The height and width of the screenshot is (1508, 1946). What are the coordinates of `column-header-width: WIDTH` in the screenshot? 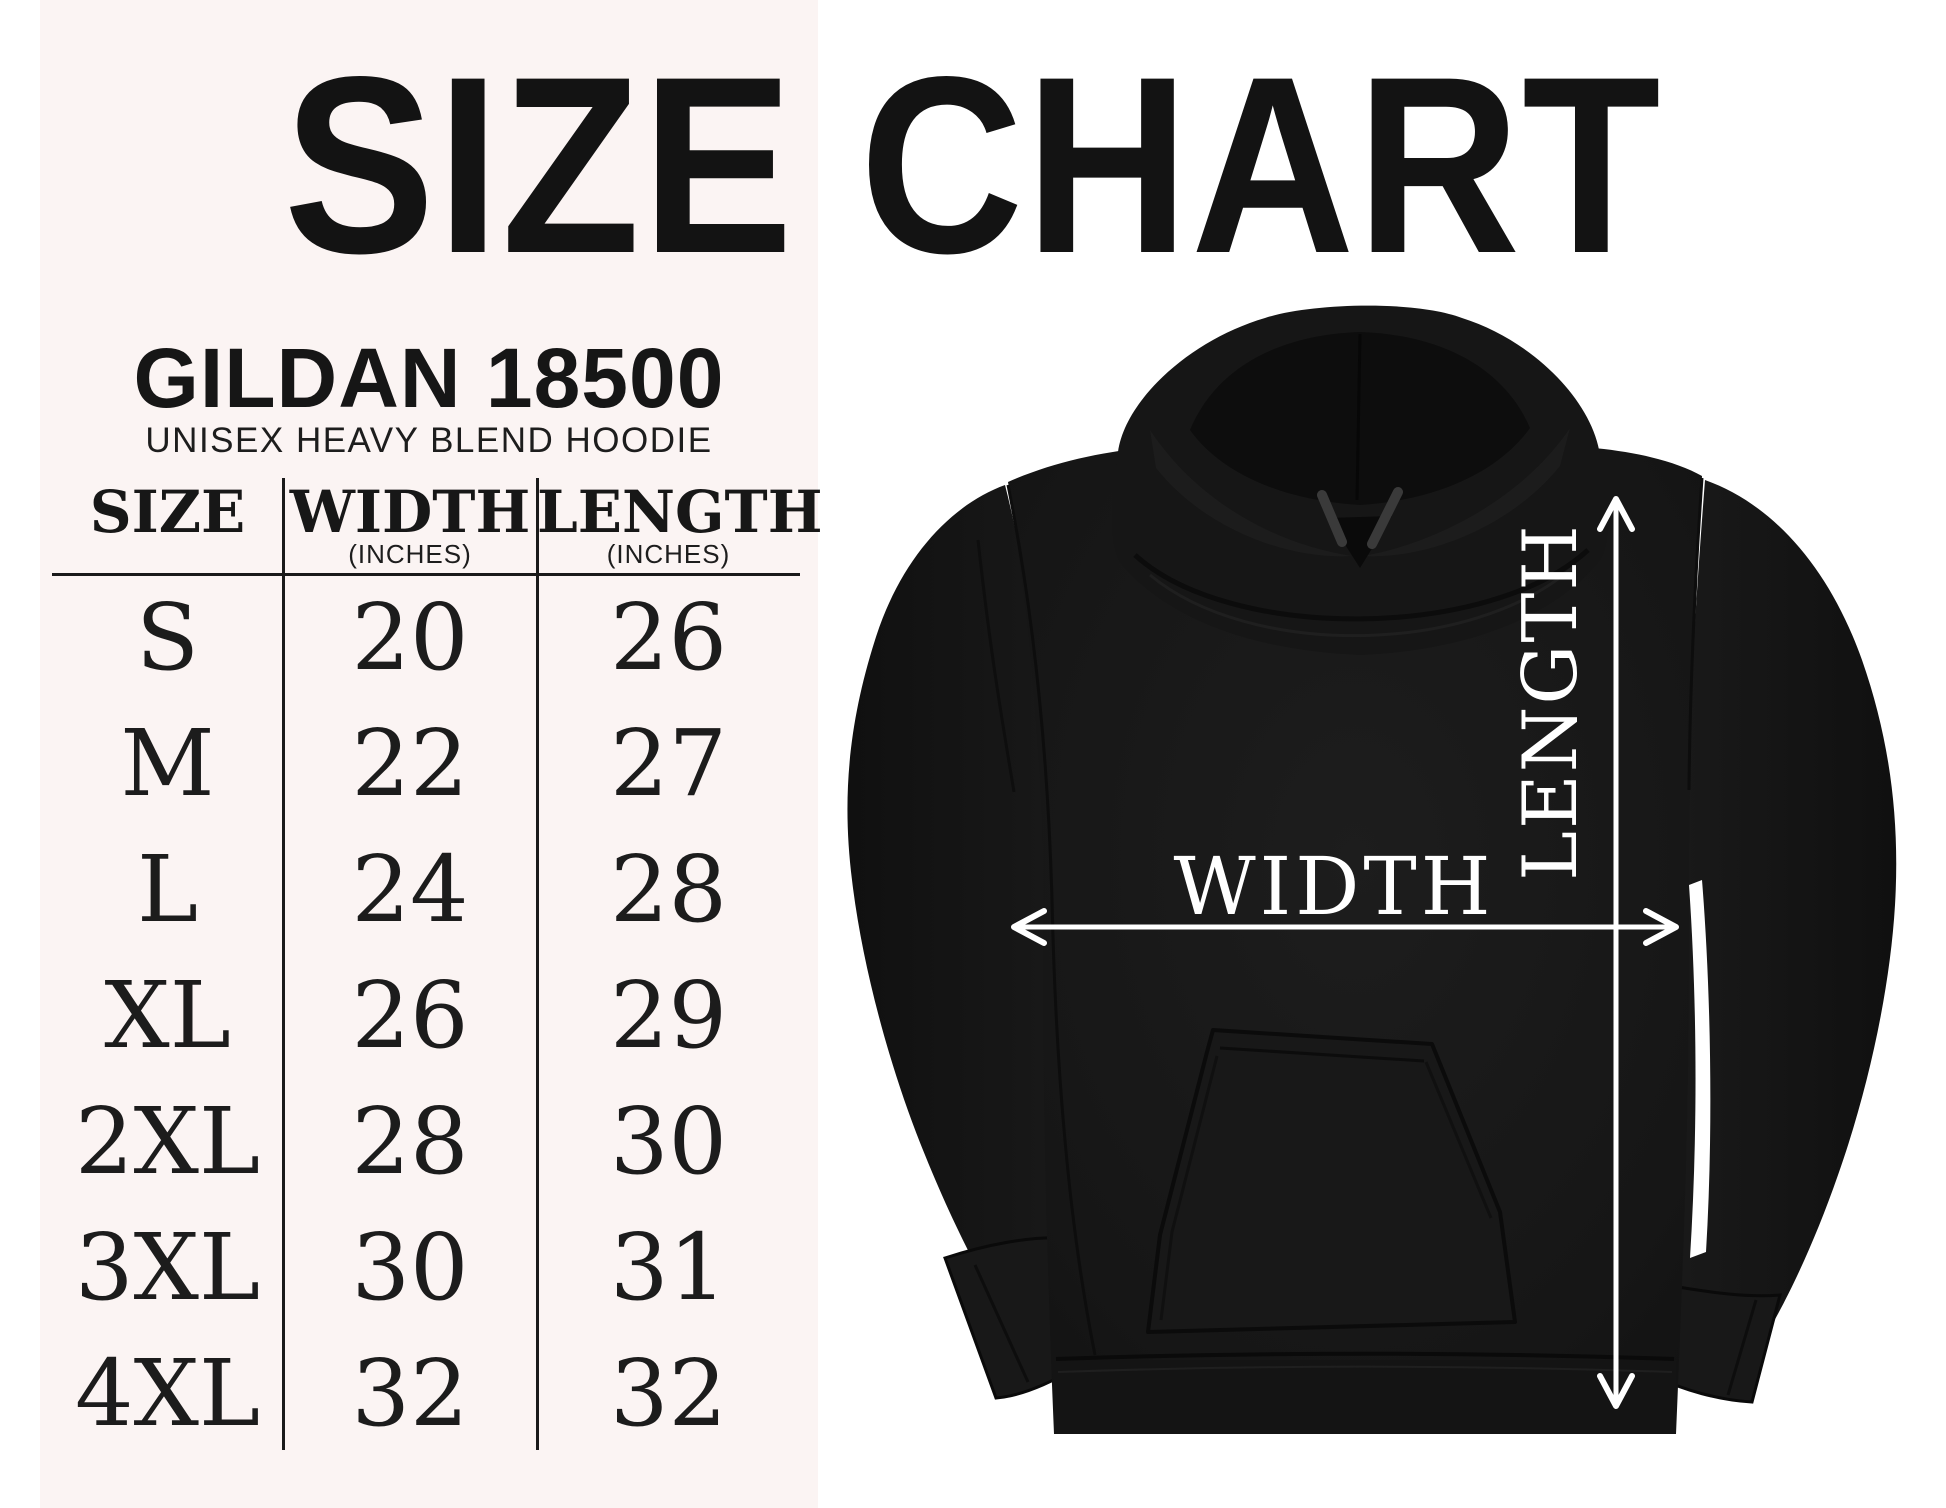 It's located at (410, 512).